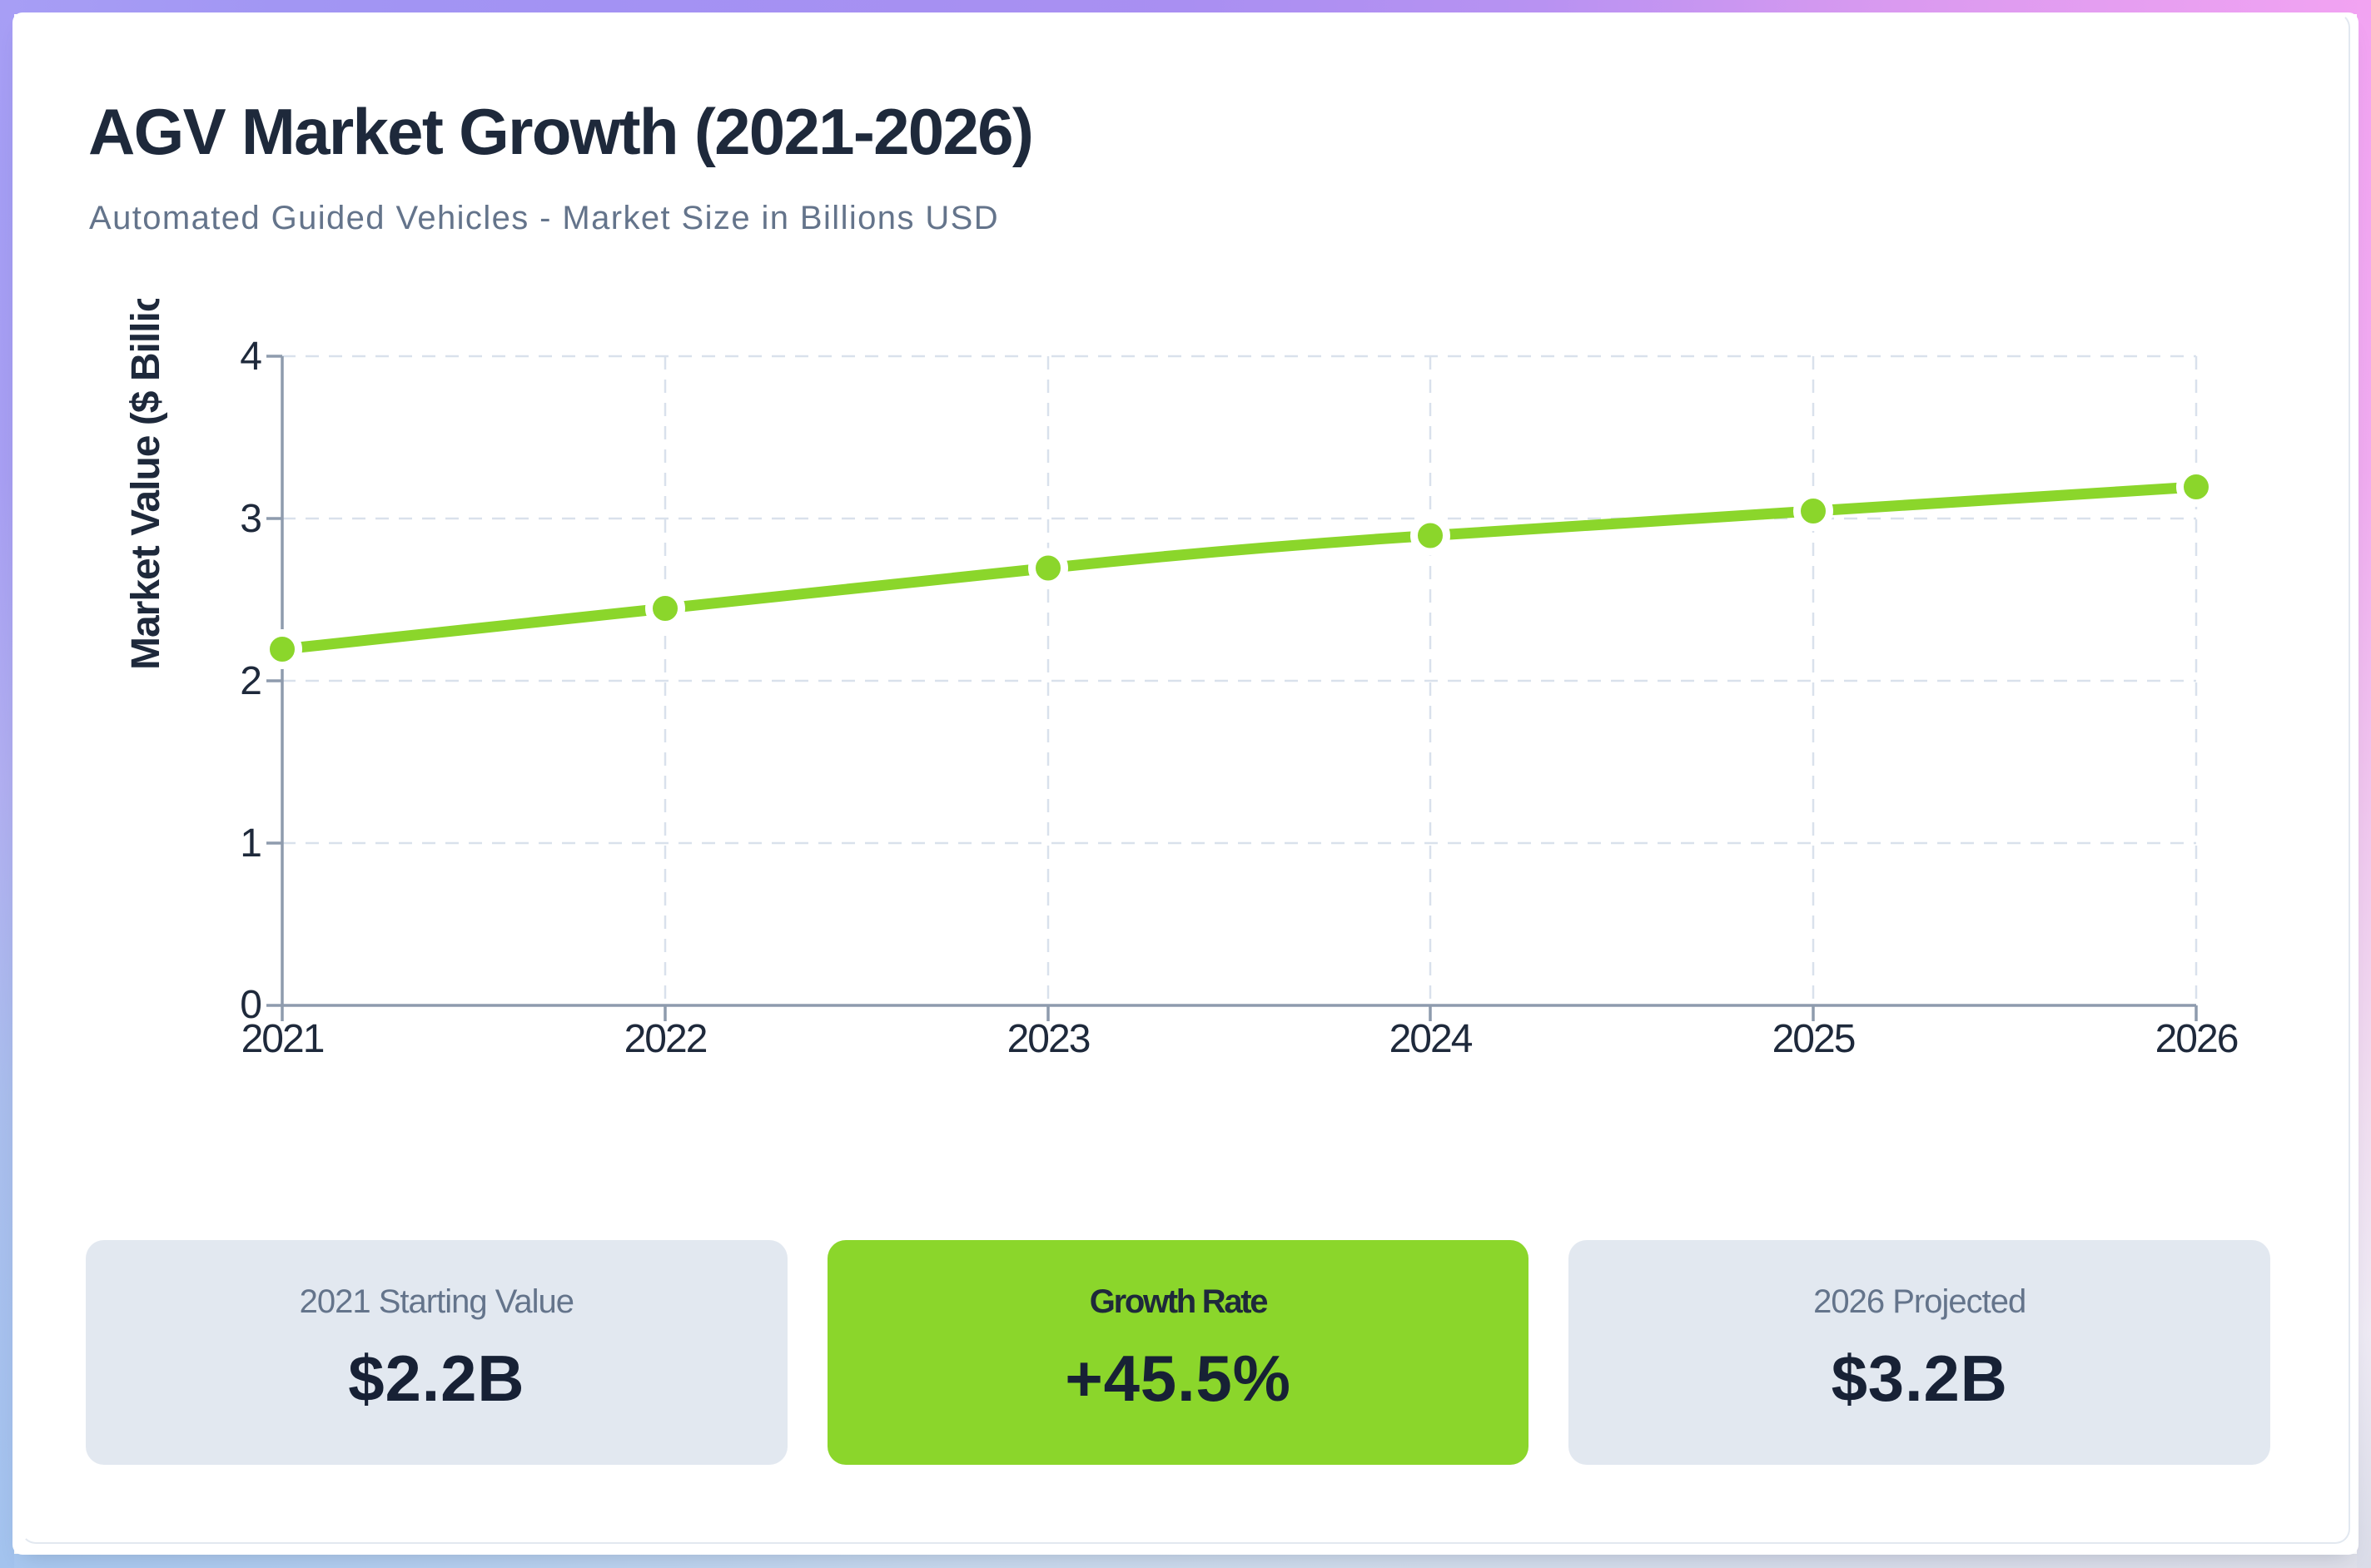 The width and height of the screenshot is (2371, 1568). I want to click on svg-text: 0, so click(251, 1005).